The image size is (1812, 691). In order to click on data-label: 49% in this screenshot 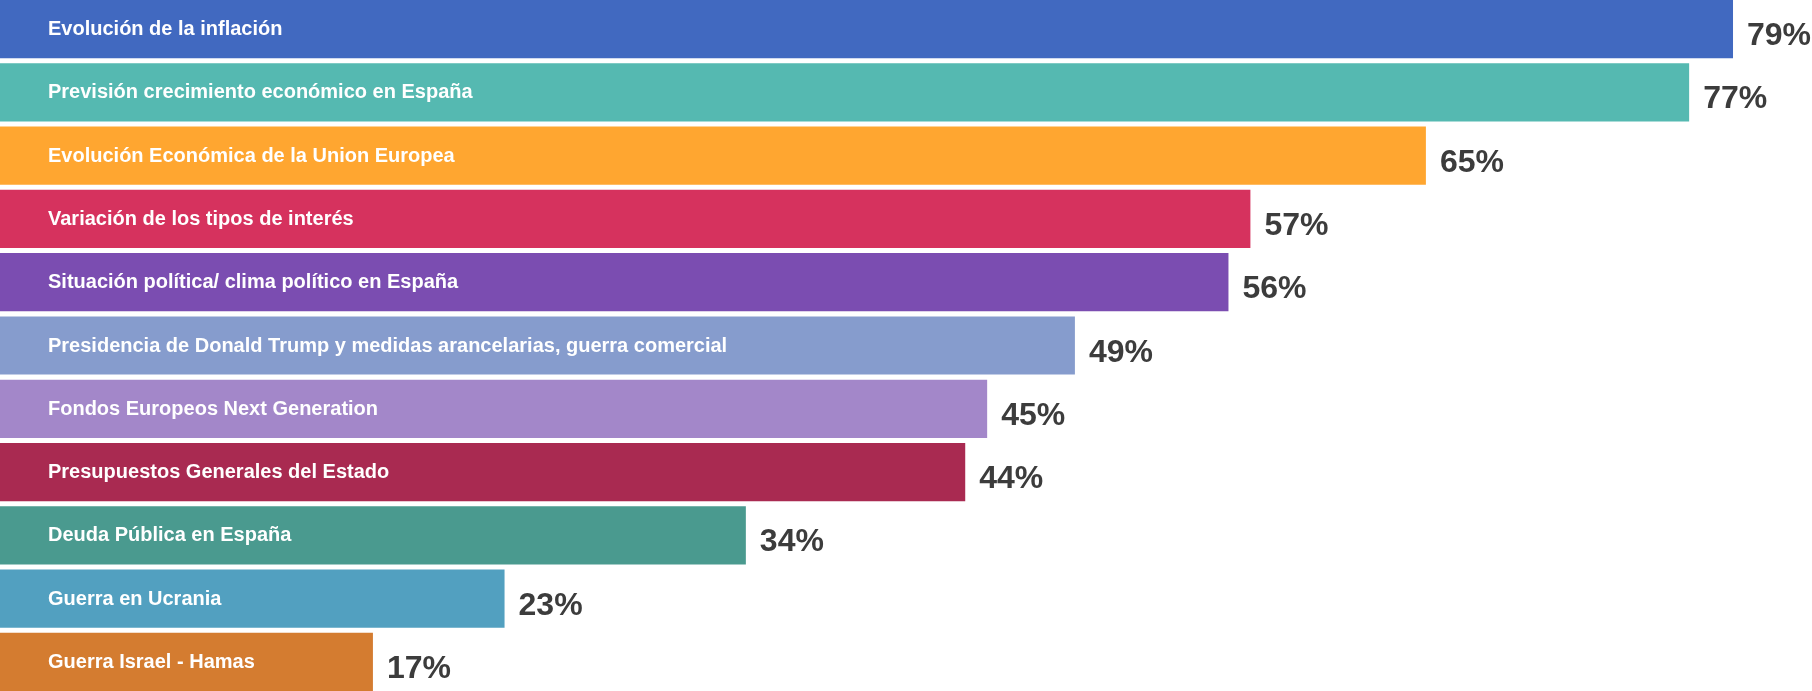, I will do `click(1120, 350)`.